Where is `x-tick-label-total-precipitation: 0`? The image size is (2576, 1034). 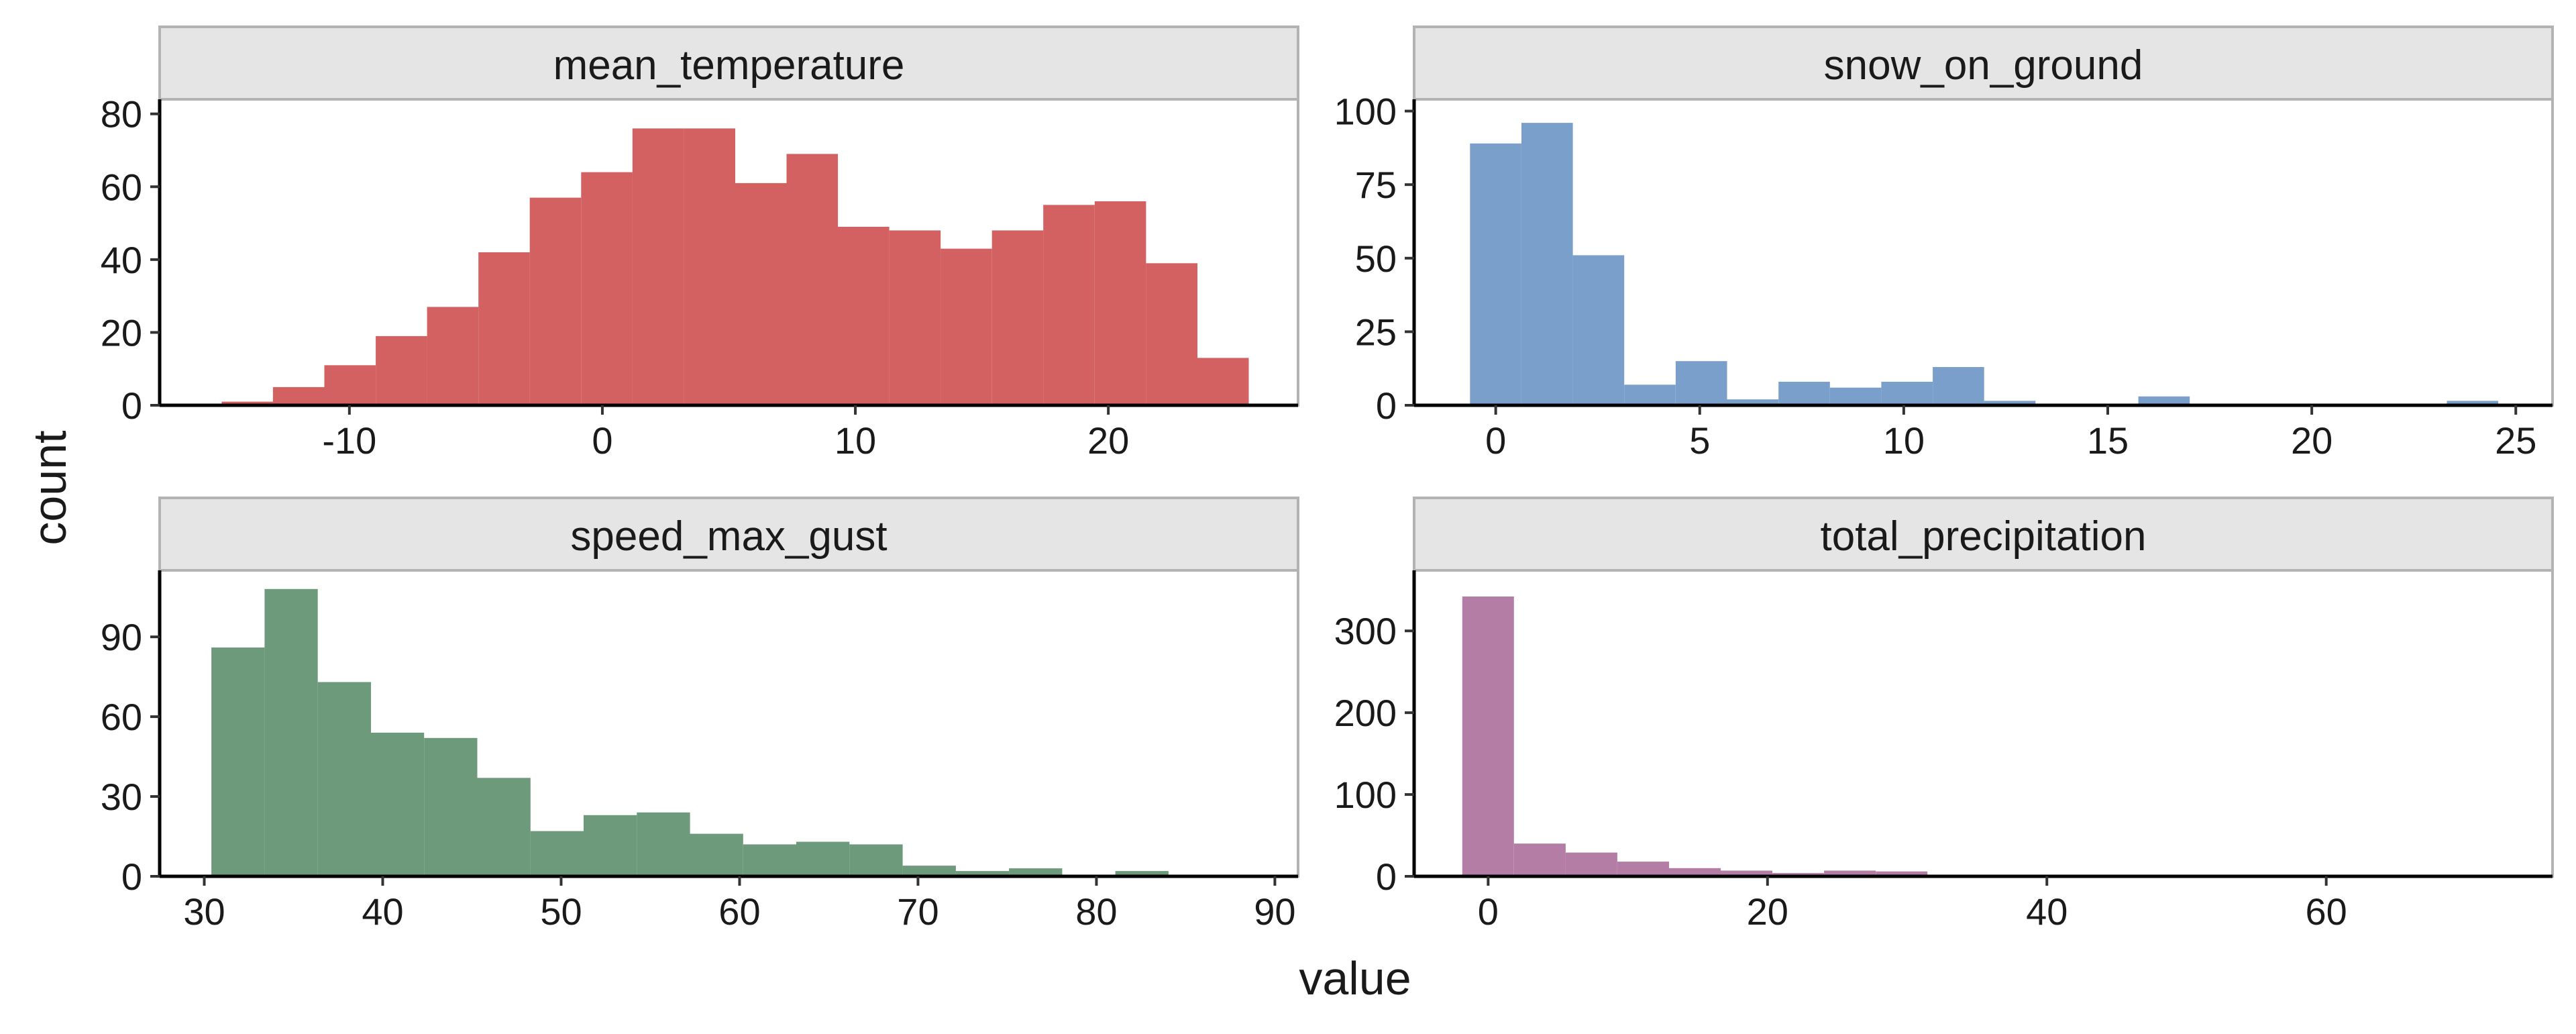
x-tick-label-total-precipitation: 0 is located at coordinates (1488, 911).